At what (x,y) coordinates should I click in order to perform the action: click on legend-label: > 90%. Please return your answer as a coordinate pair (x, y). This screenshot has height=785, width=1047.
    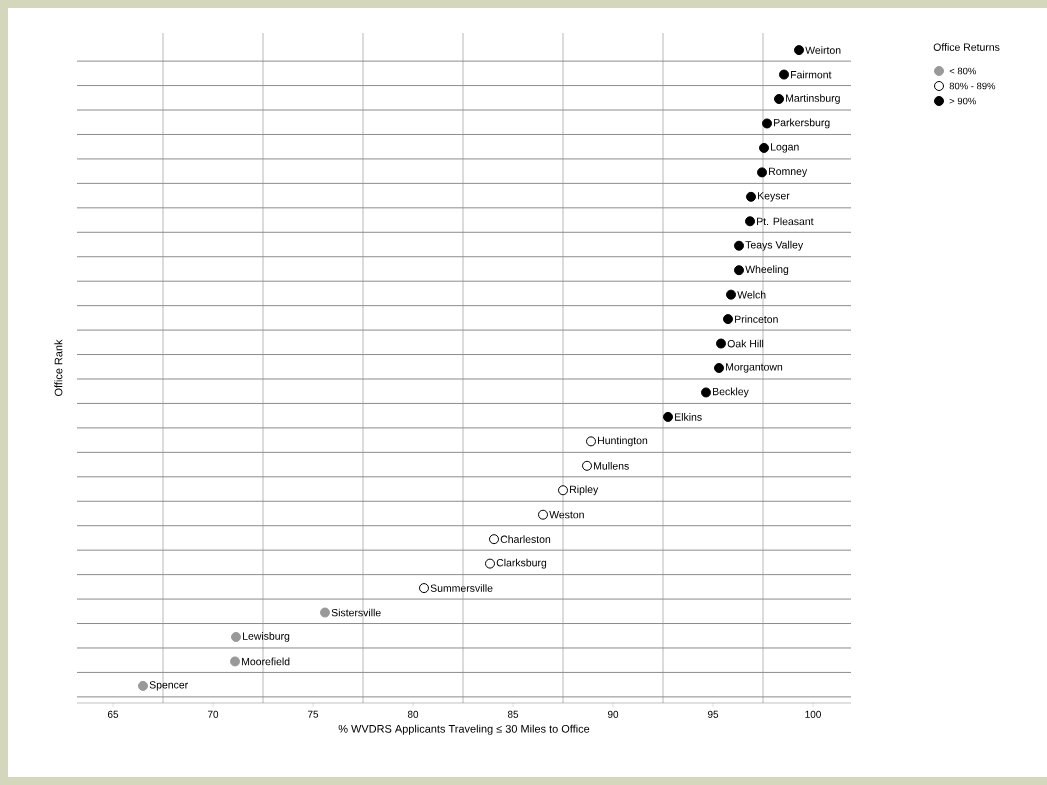
    Looking at the image, I should click on (962, 101).